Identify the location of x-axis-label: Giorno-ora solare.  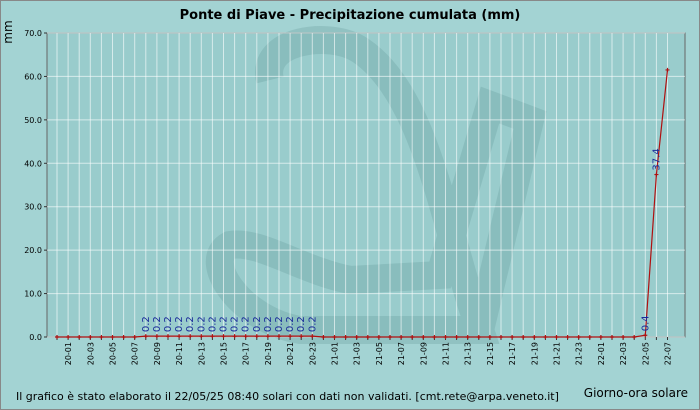
(636, 393).